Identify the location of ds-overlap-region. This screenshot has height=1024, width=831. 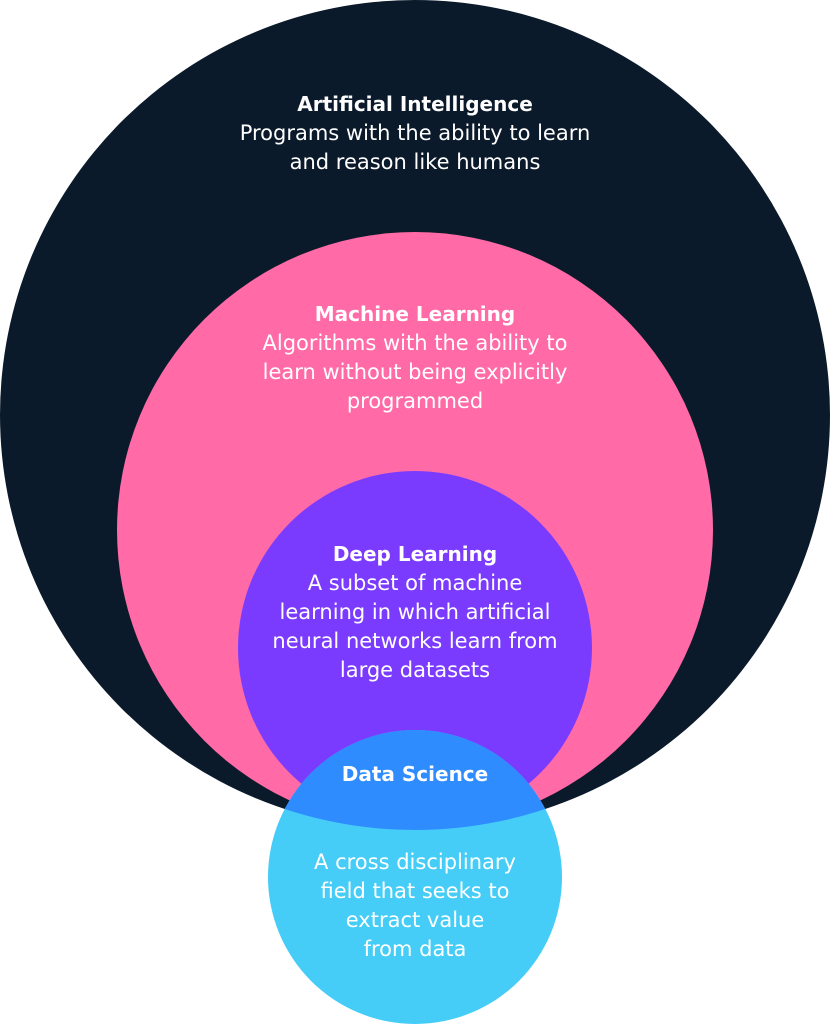
(415, 780).